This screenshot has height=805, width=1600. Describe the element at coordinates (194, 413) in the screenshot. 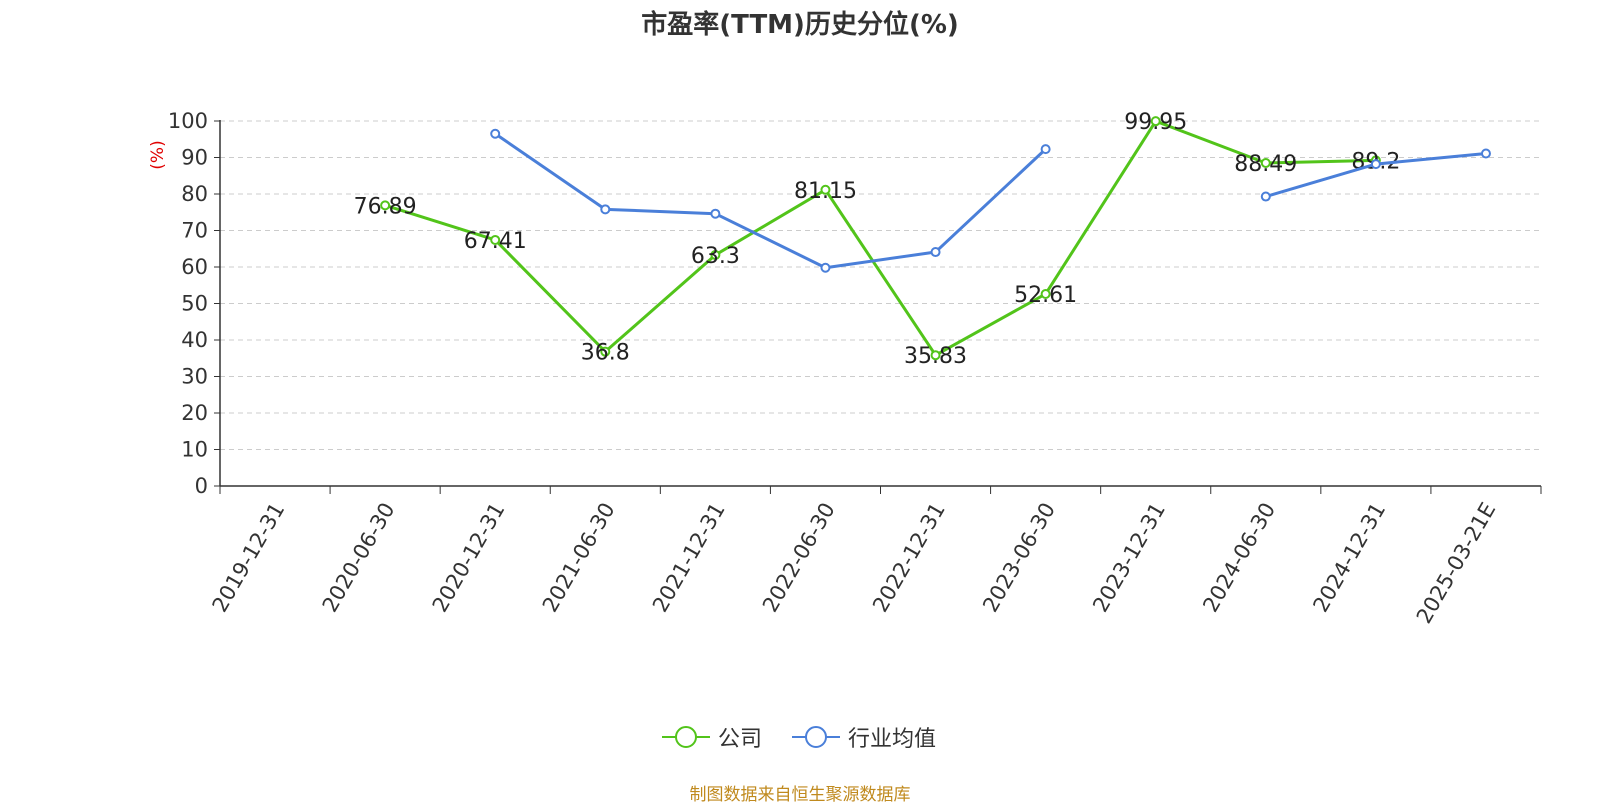

I see `y-tick-label: 20` at that location.